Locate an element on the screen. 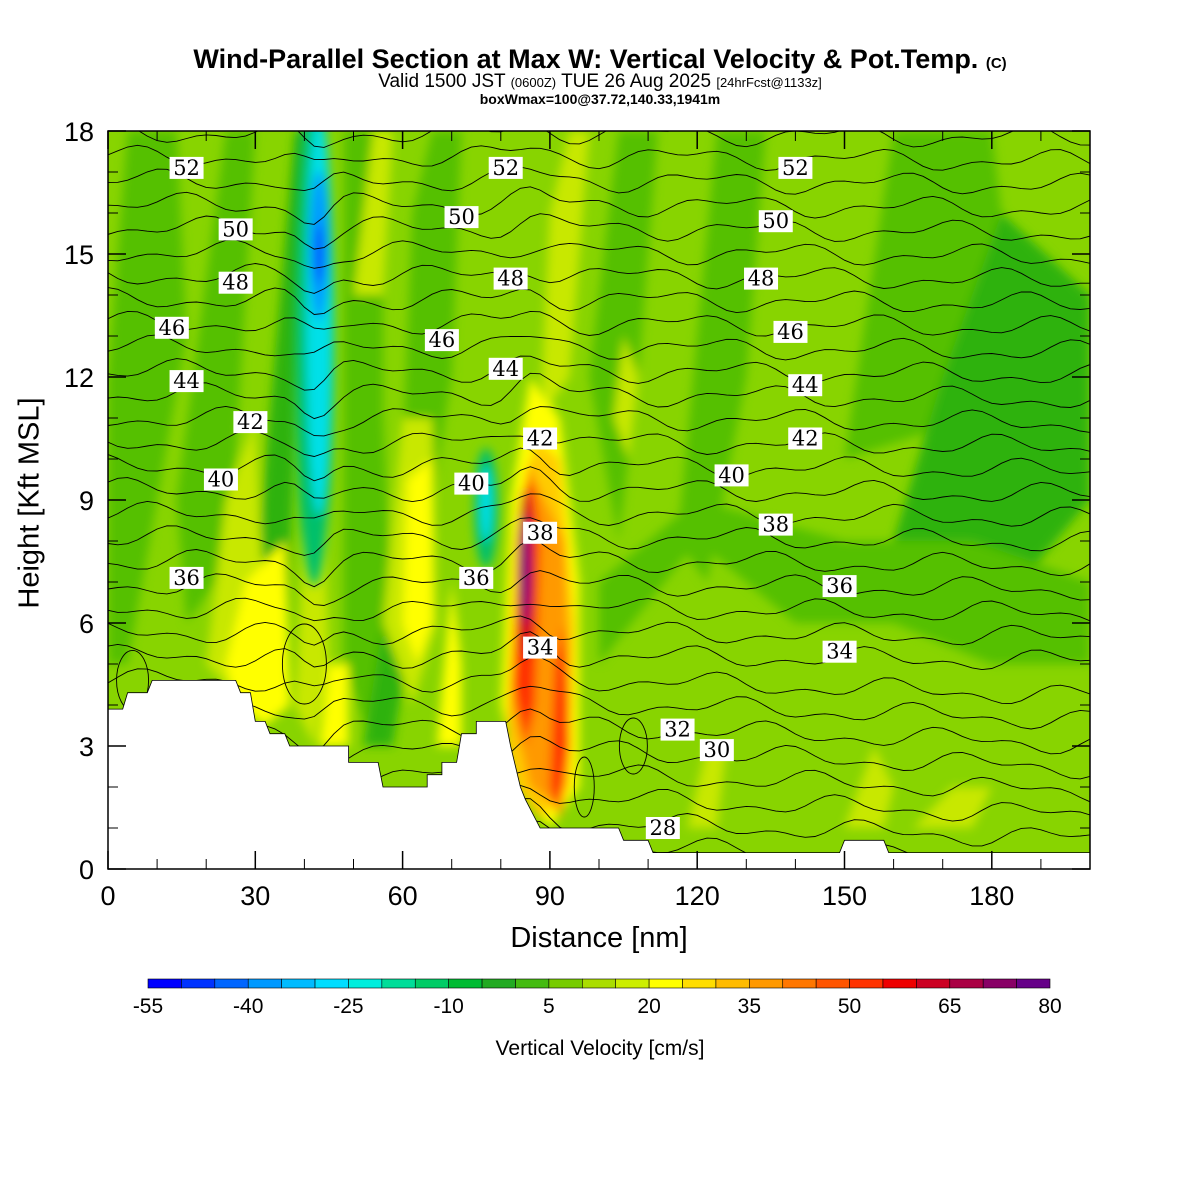 Image resolution: width=1200 pixels, height=1200 pixels. y-tick-label: 18 is located at coordinates (79, 132).